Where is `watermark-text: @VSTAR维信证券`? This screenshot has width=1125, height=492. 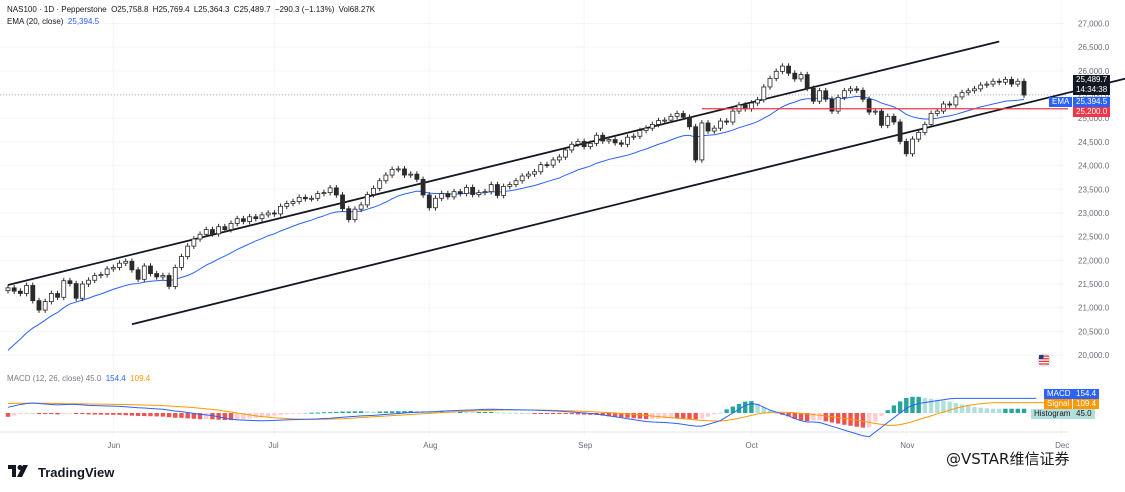
watermark-text: @VSTAR维信证券 is located at coordinates (1008, 459).